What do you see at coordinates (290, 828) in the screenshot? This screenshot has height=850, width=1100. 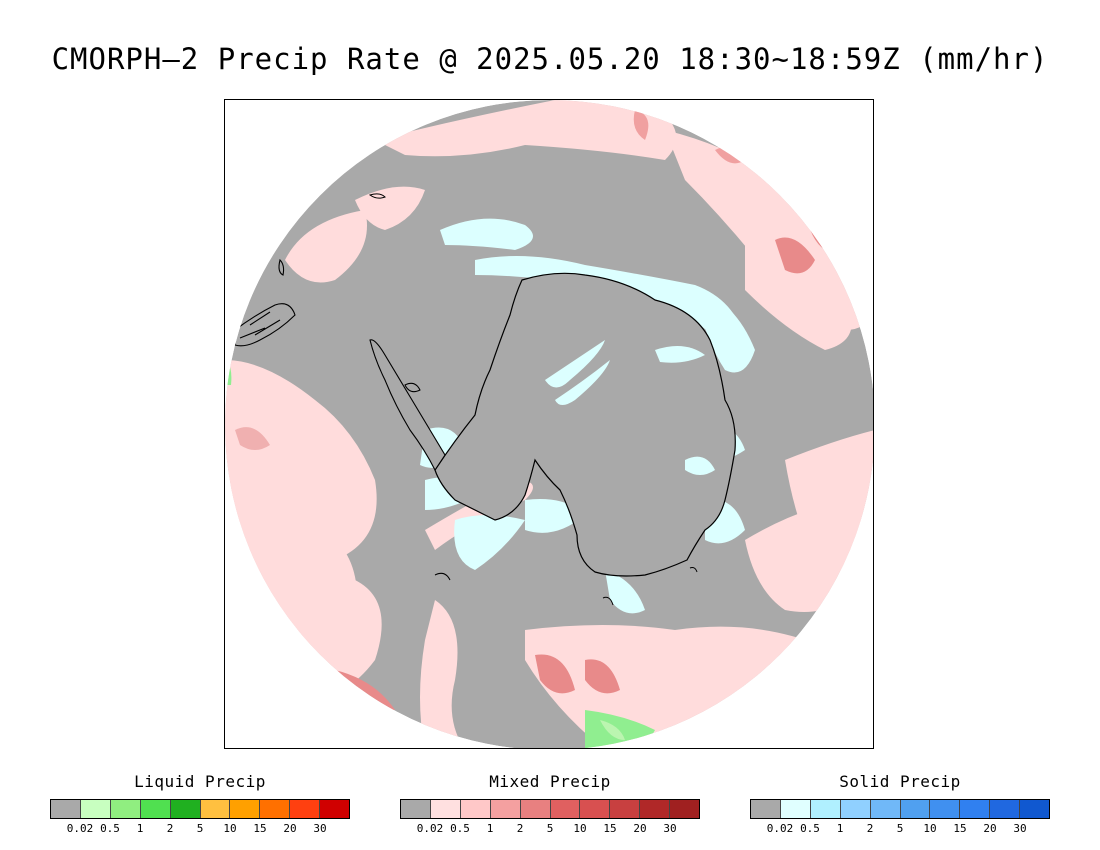 I see `legend-tick-liquid-7: 20` at bounding box center [290, 828].